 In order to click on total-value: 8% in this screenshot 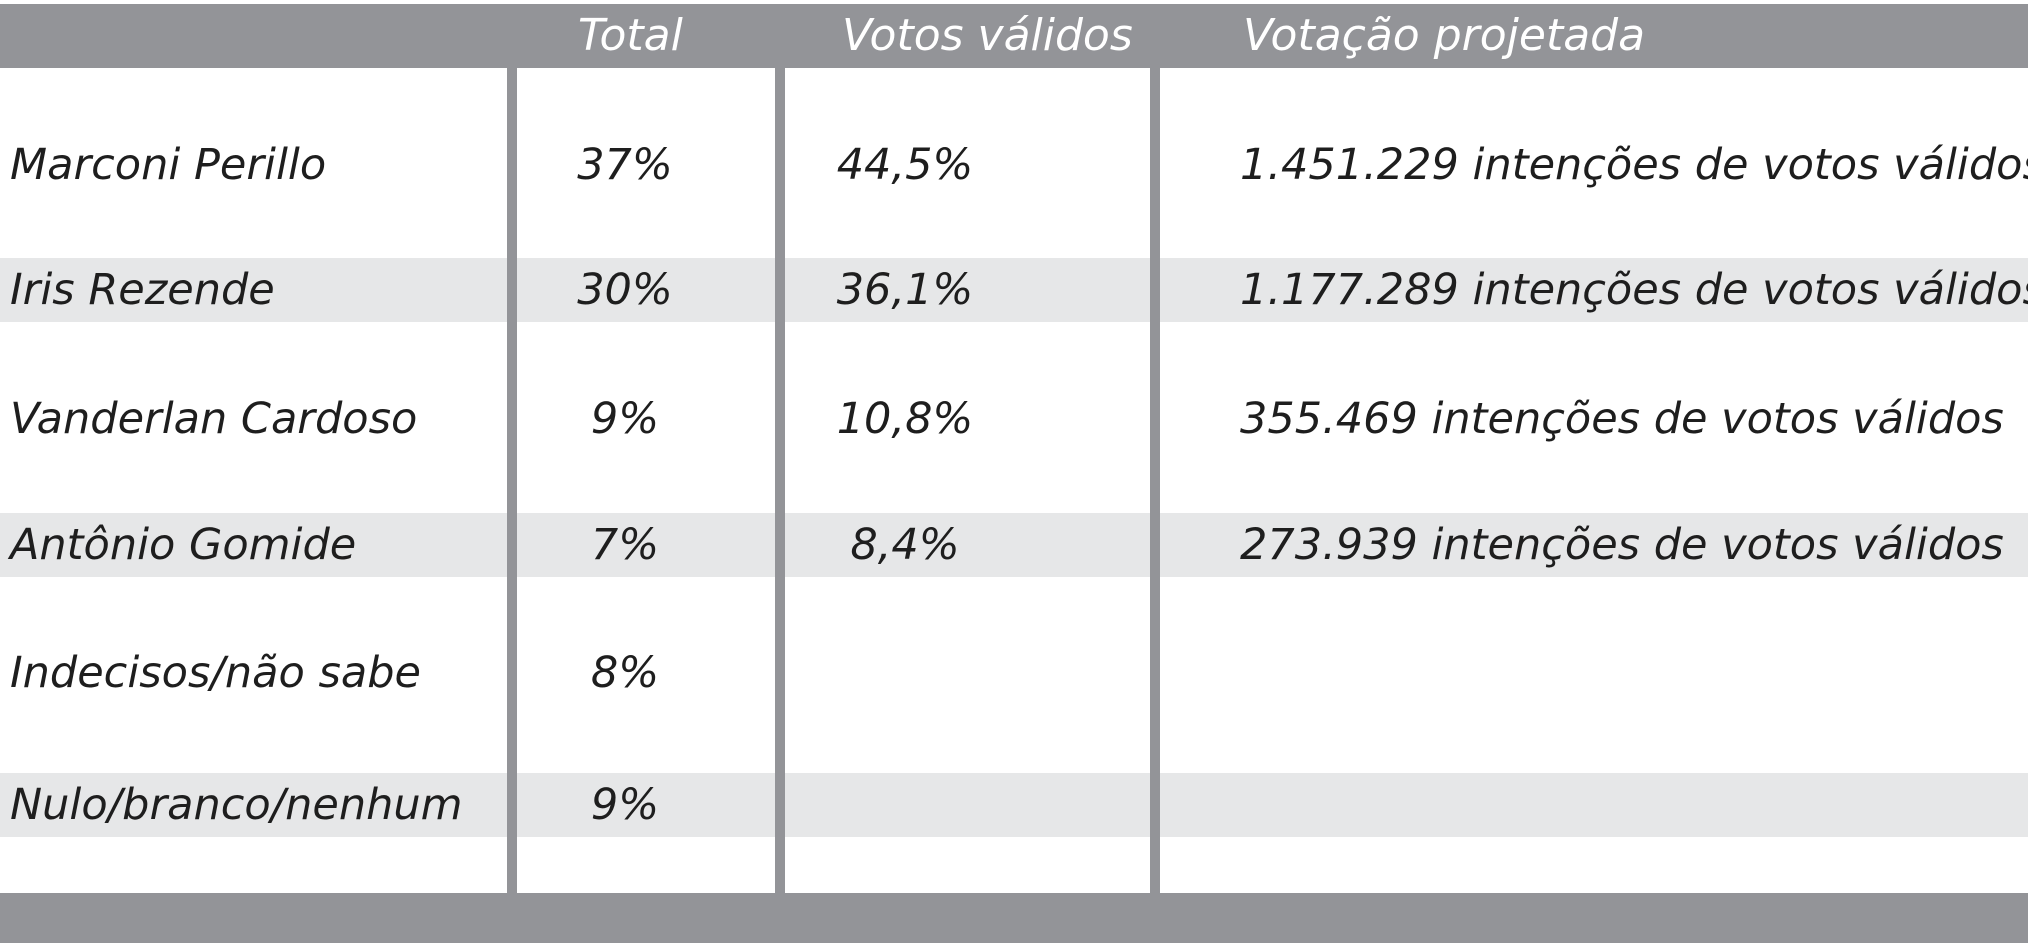, I will do `click(625, 673)`.